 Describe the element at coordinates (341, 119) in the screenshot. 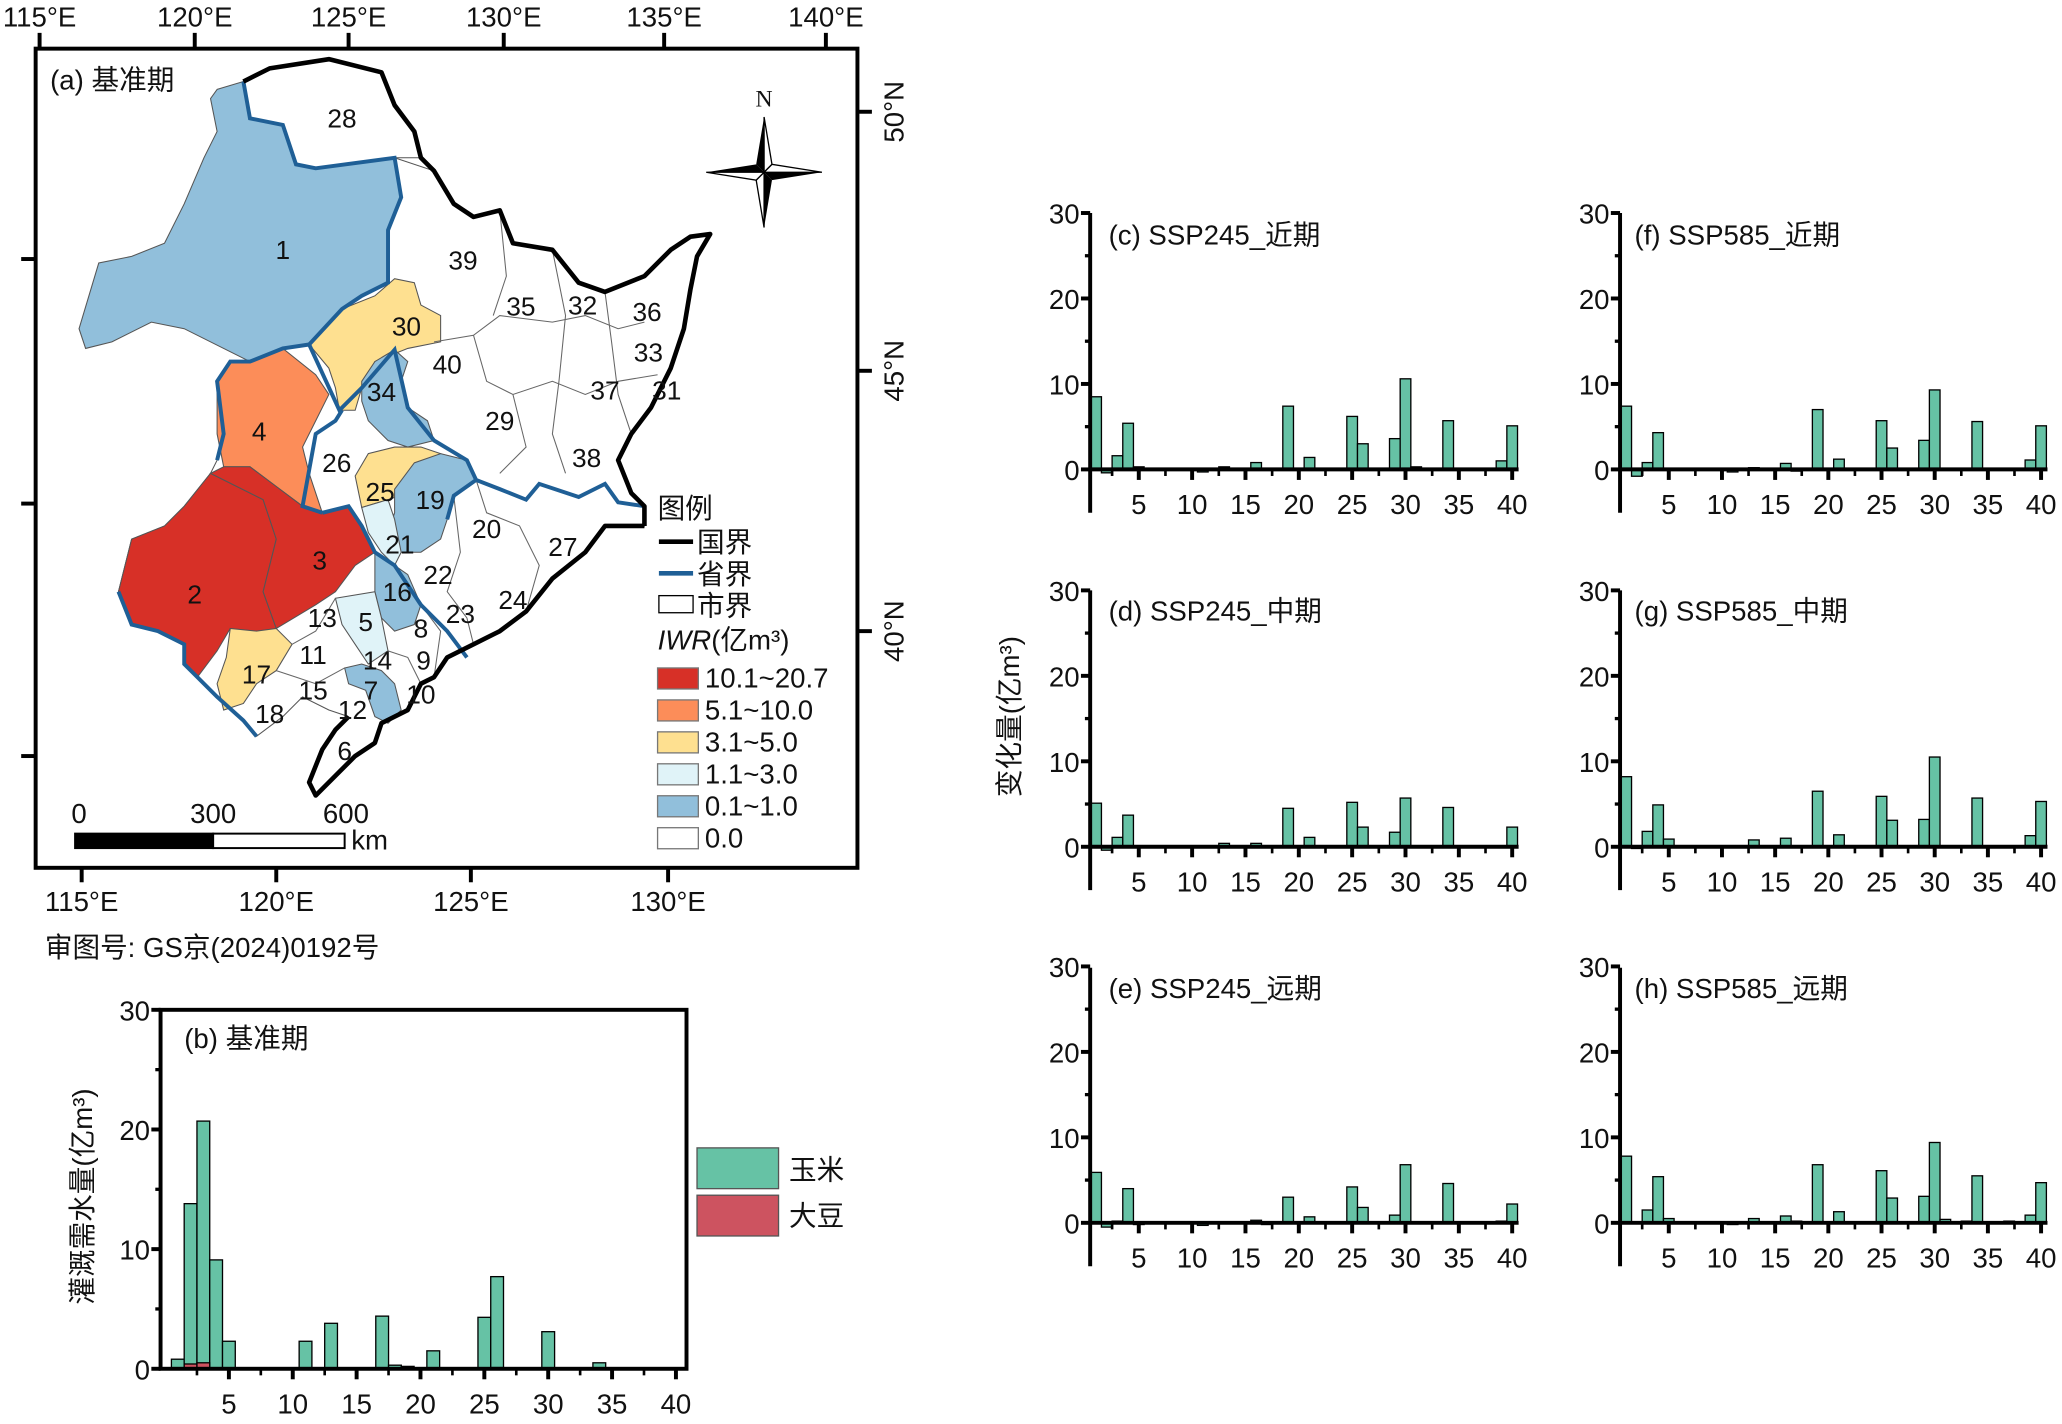

I see `region-label-28: 28` at that location.